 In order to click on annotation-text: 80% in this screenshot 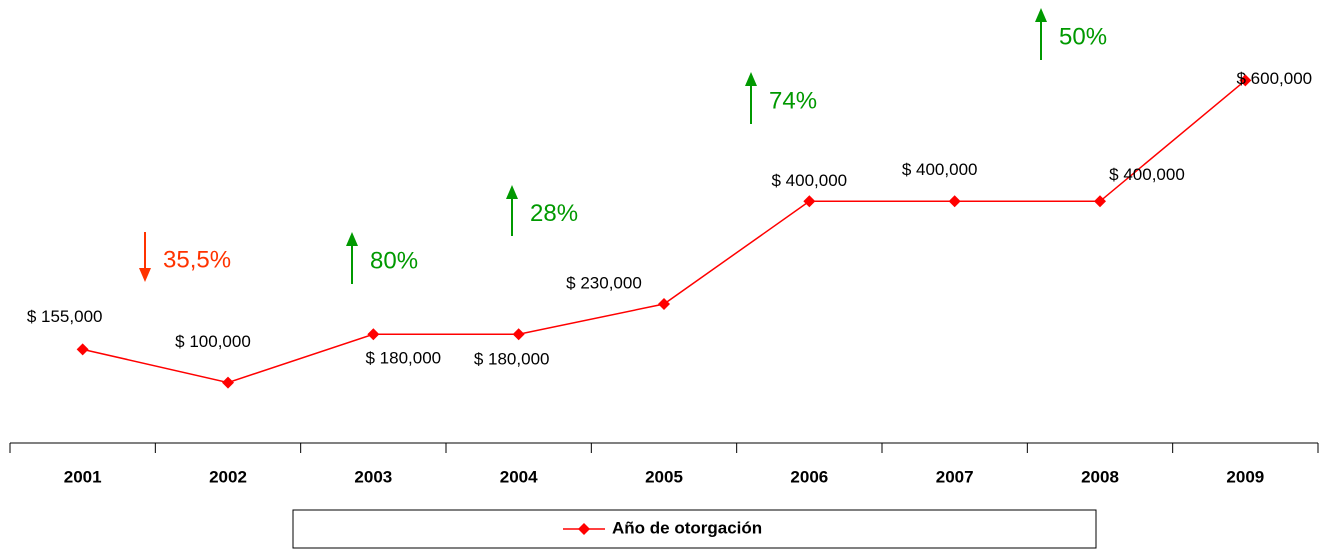, I will do `click(394, 260)`.